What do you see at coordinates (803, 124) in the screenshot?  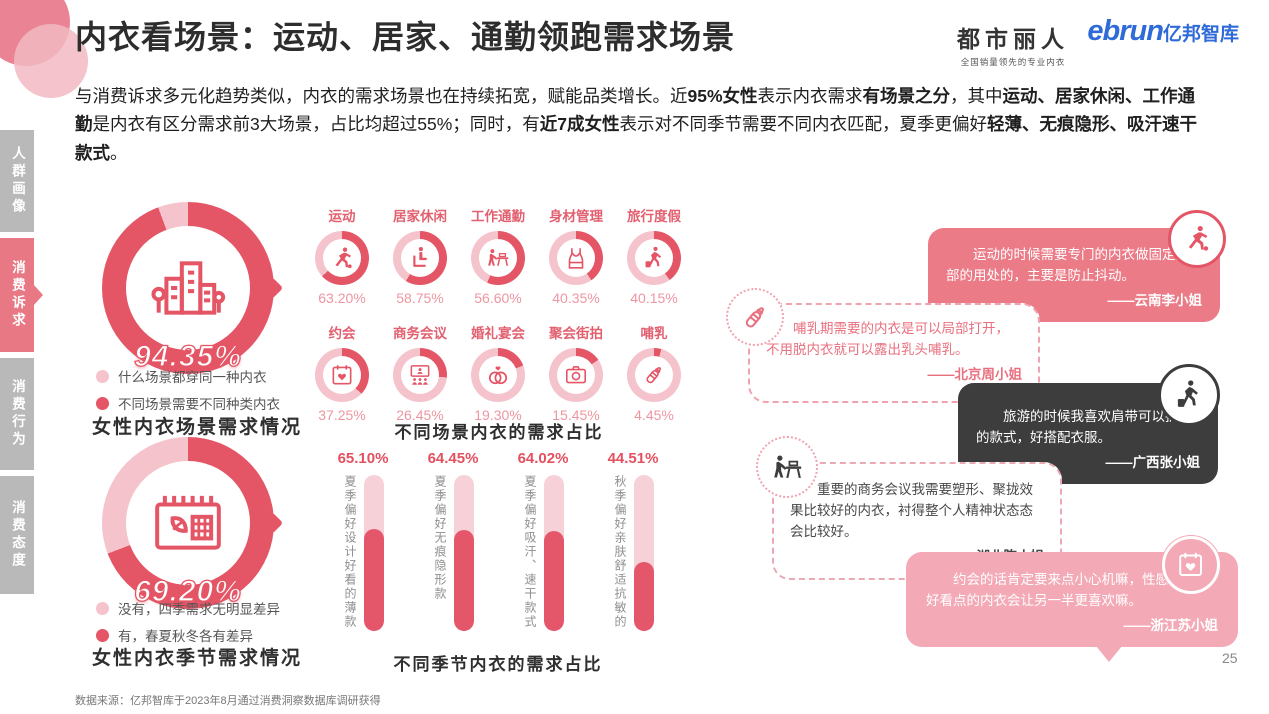 I see `intro-segment: 表示对不同季节需要不同内衣匹配，夏季更偏好` at bounding box center [803, 124].